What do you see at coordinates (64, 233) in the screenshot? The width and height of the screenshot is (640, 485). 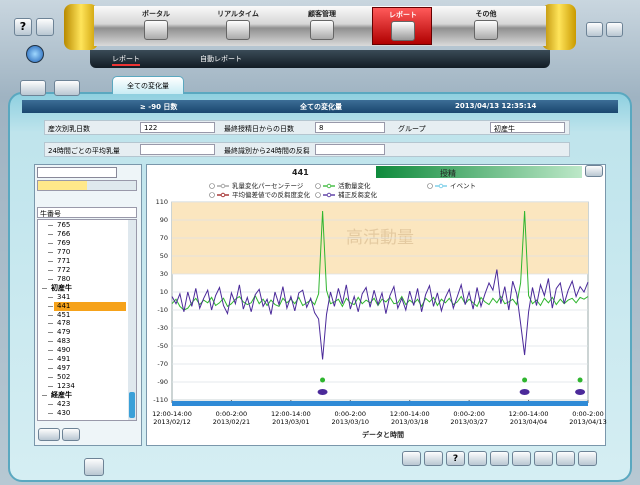 I see `list-item: 766` at bounding box center [64, 233].